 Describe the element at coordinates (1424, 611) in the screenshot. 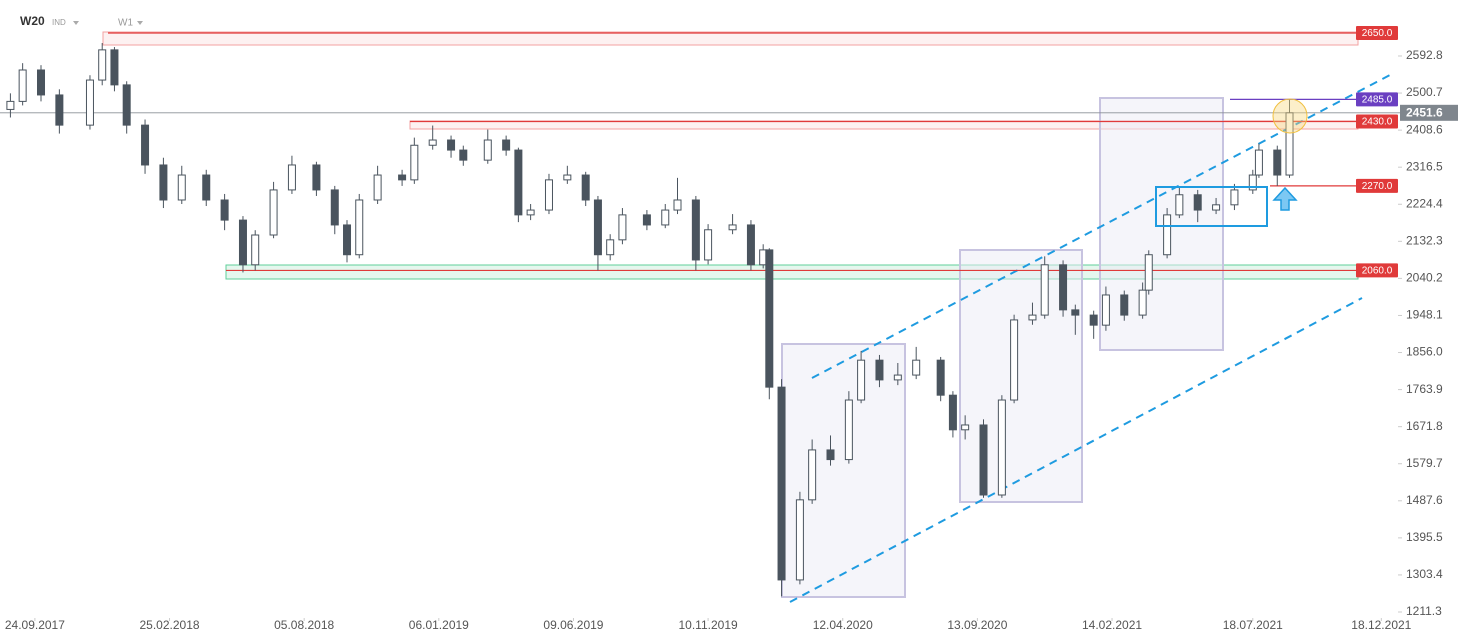

I see `y-tick-label: 1211.3` at that location.